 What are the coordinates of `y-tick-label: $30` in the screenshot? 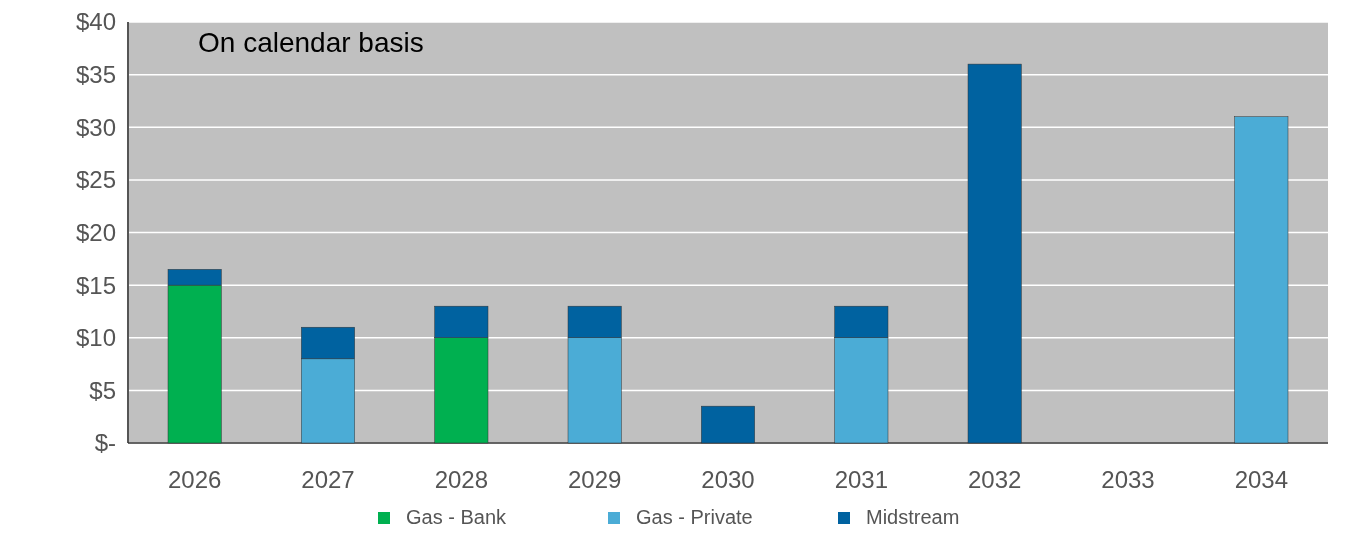 It's located at (95, 127).